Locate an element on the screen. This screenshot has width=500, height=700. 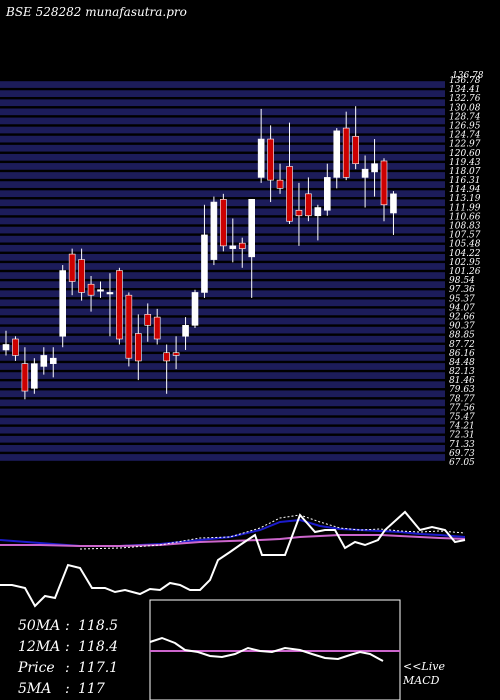
price-tick-label: 71.33 is located at coordinates (462, 445).